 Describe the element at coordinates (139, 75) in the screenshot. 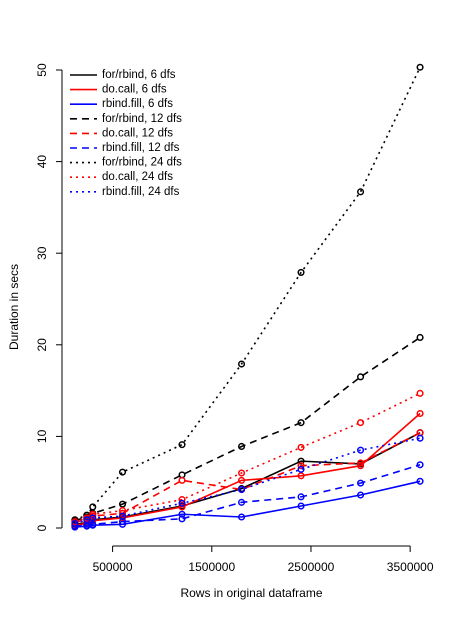

I see `legend-label: for/rbind, 6 dfs` at that location.